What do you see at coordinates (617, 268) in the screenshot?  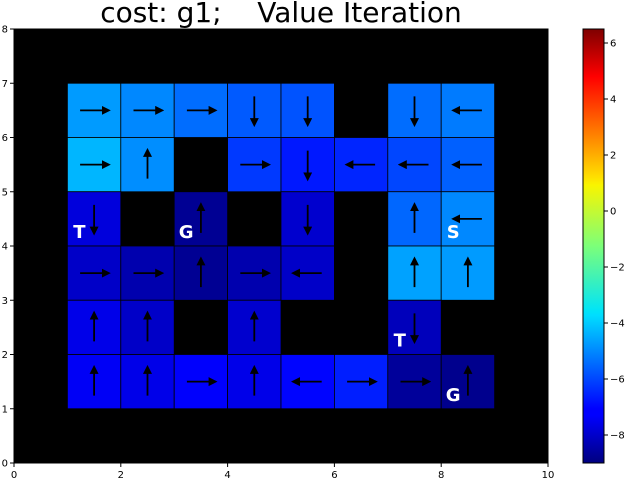 I see `colorbar-tick-label: −2` at bounding box center [617, 268].